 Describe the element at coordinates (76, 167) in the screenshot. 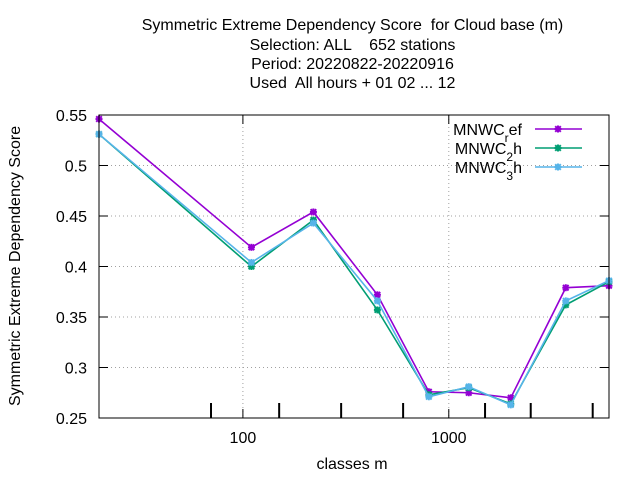

I see `y-tick-label: 0.5` at that location.